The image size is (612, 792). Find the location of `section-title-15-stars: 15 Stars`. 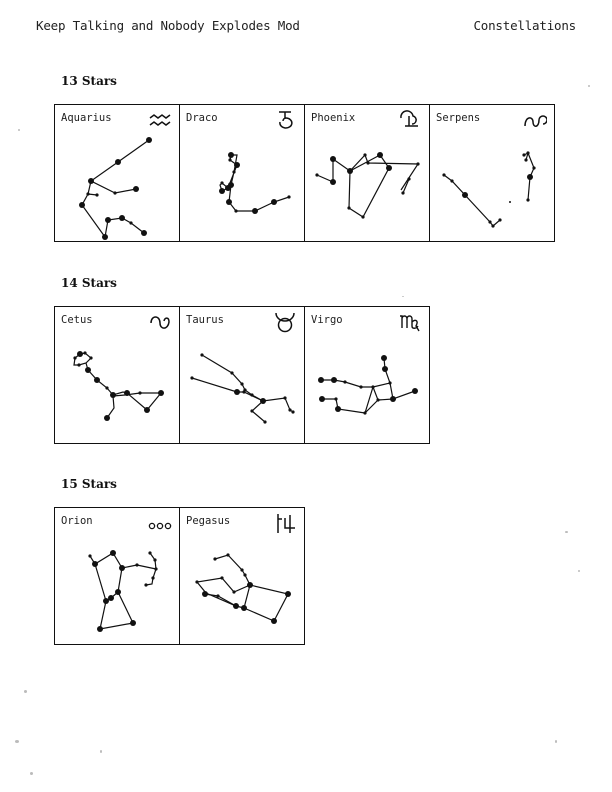

section-title-15-stars: 15 Stars is located at coordinates (89, 484).